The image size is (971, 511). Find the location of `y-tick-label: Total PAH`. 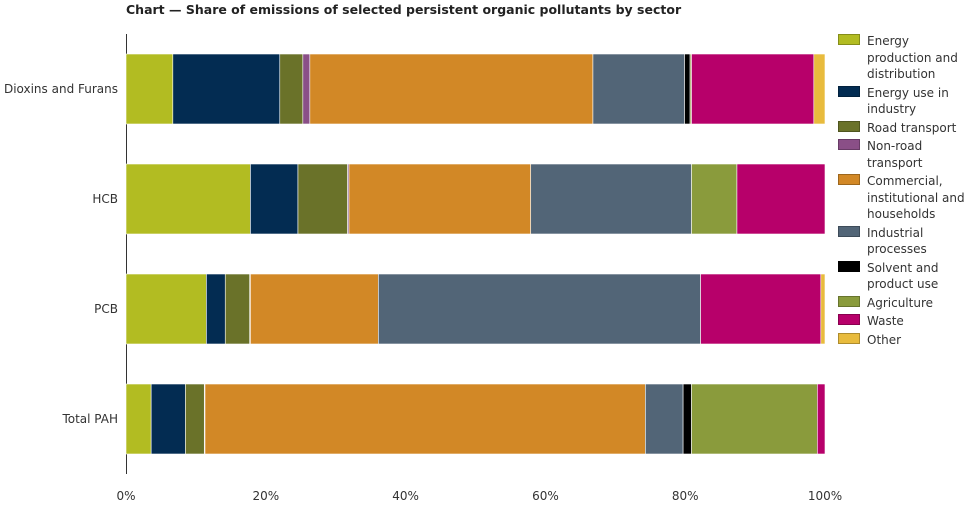

y-tick-label: Total PAH is located at coordinates (89, 419).